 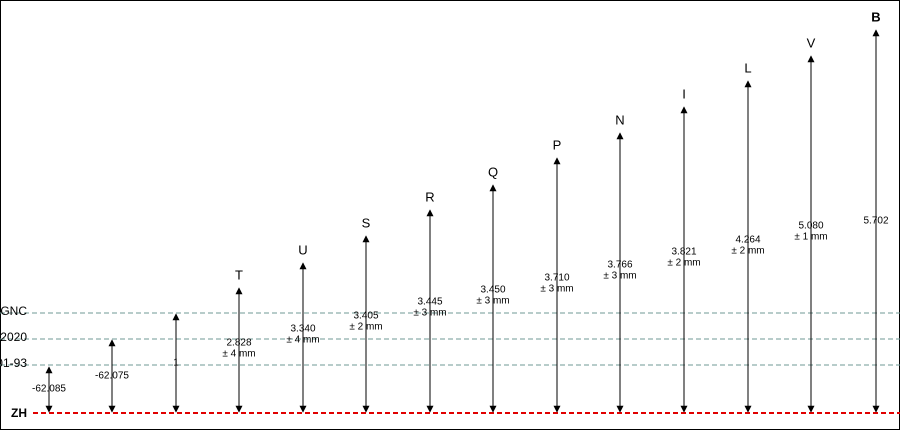 What do you see at coordinates (619, 119) in the screenshot?
I see `arrow-label: N` at bounding box center [619, 119].